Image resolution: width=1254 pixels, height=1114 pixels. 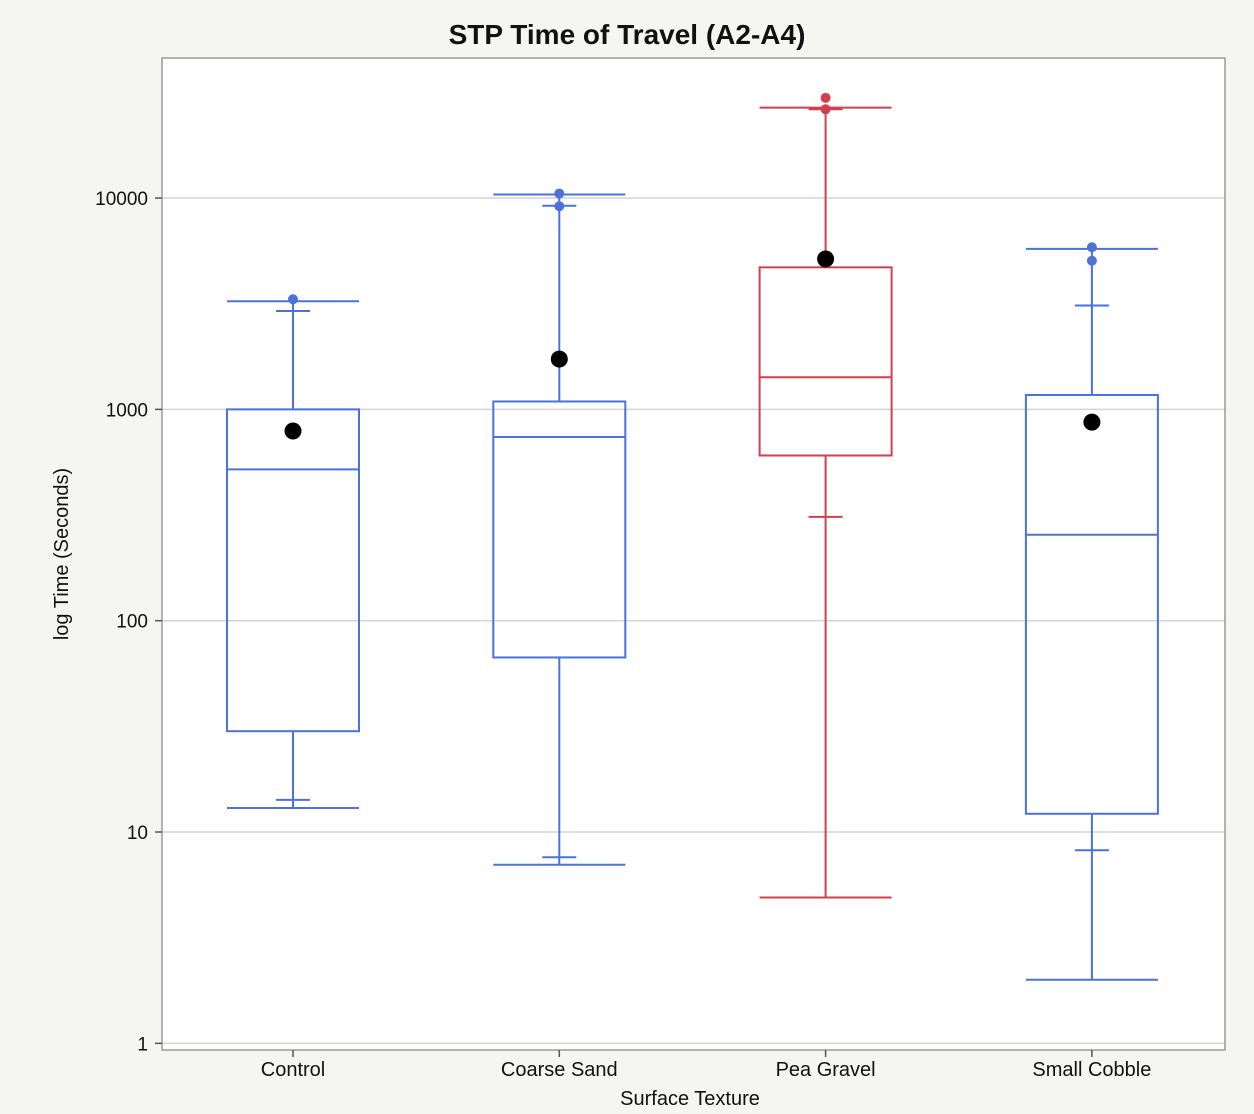 I want to click on x-axis-label: Surface Texture, so click(x=690, y=1099).